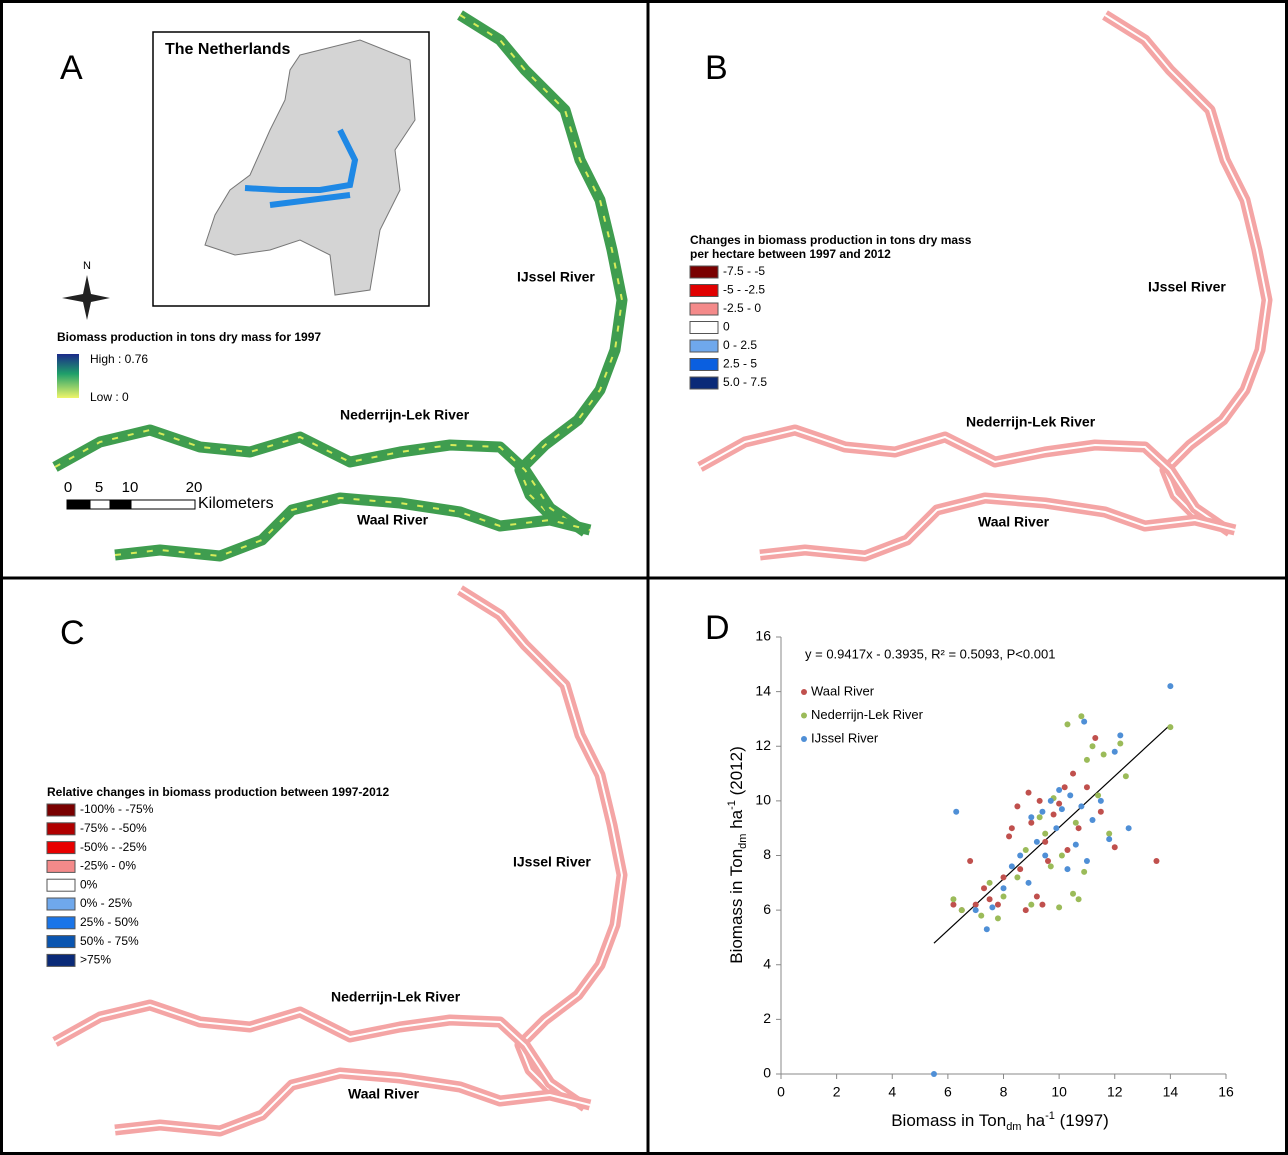 Image resolution: width=1288 pixels, height=1155 pixels. Describe the element at coordinates (194, 487) in the screenshot. I see `scale-label: 20` at that location.